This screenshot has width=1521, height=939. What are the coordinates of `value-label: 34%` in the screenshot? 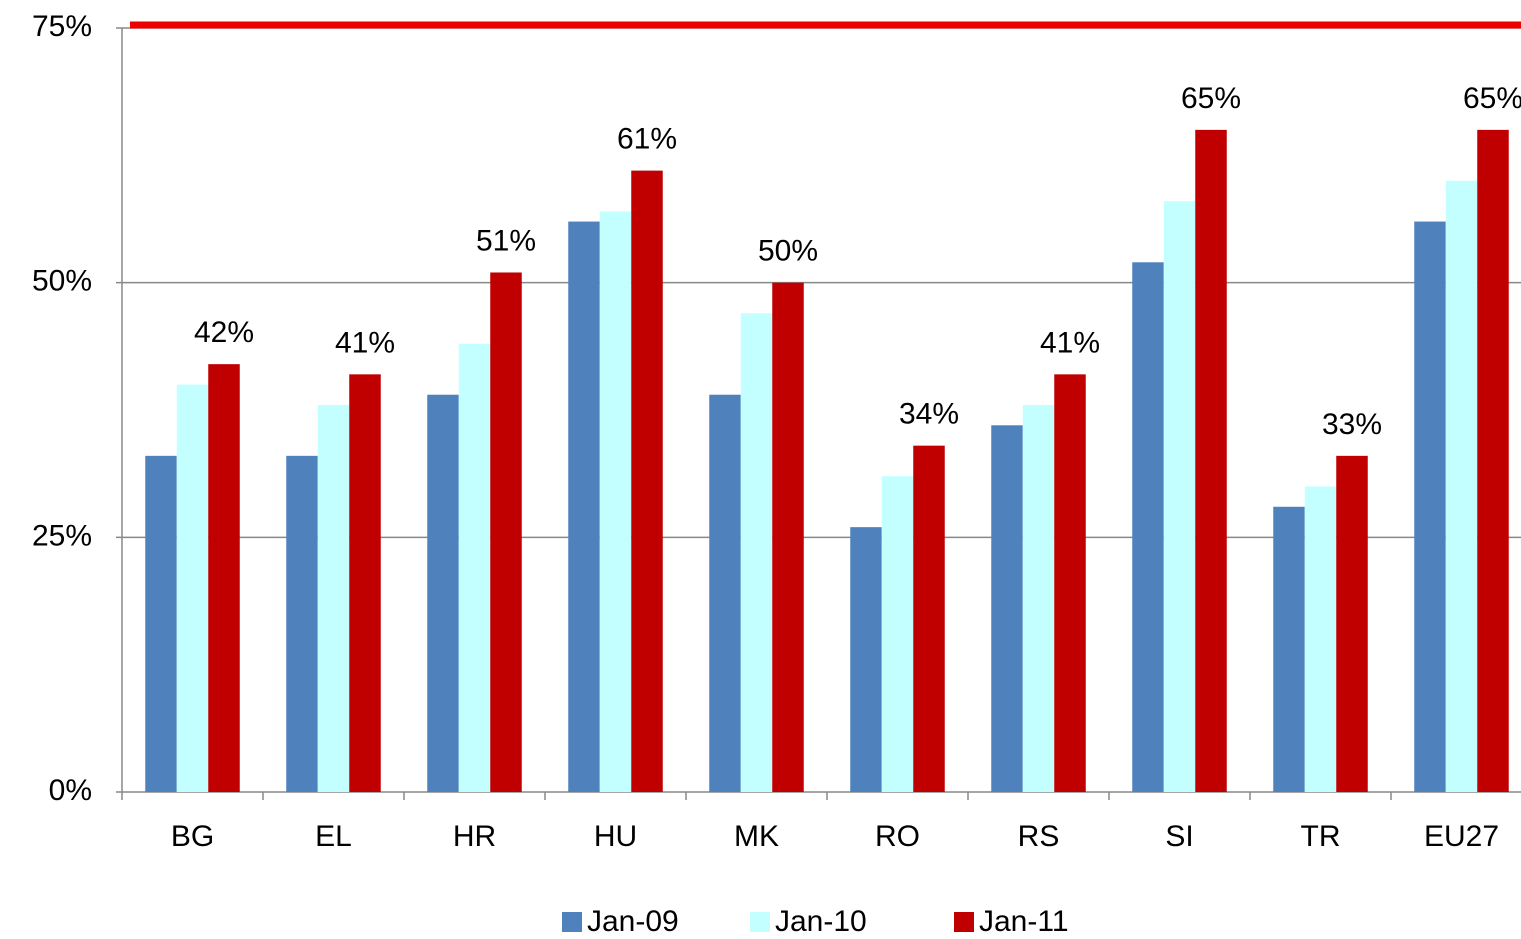 It's located at (929, 414).